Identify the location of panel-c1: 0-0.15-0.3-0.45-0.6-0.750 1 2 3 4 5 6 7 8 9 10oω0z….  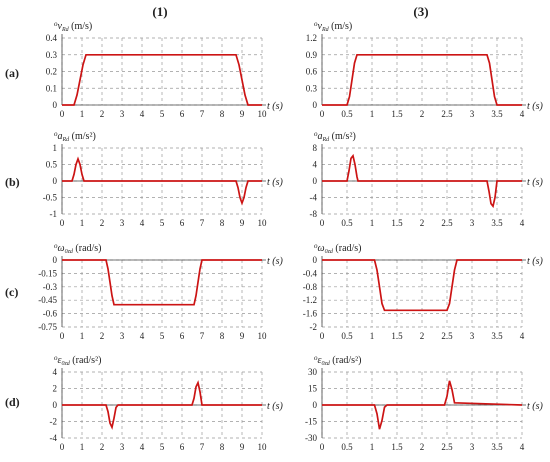
(160, 291).